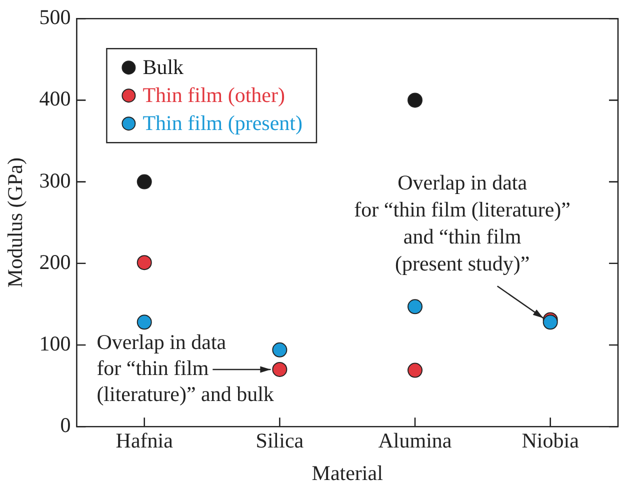 This screenshot has height=491, width=628. Describe the element at coordinates (185, 368) in the screenshot. I see `annotation: Overlap in data for “thin film (literature)” and bulk` at that location.